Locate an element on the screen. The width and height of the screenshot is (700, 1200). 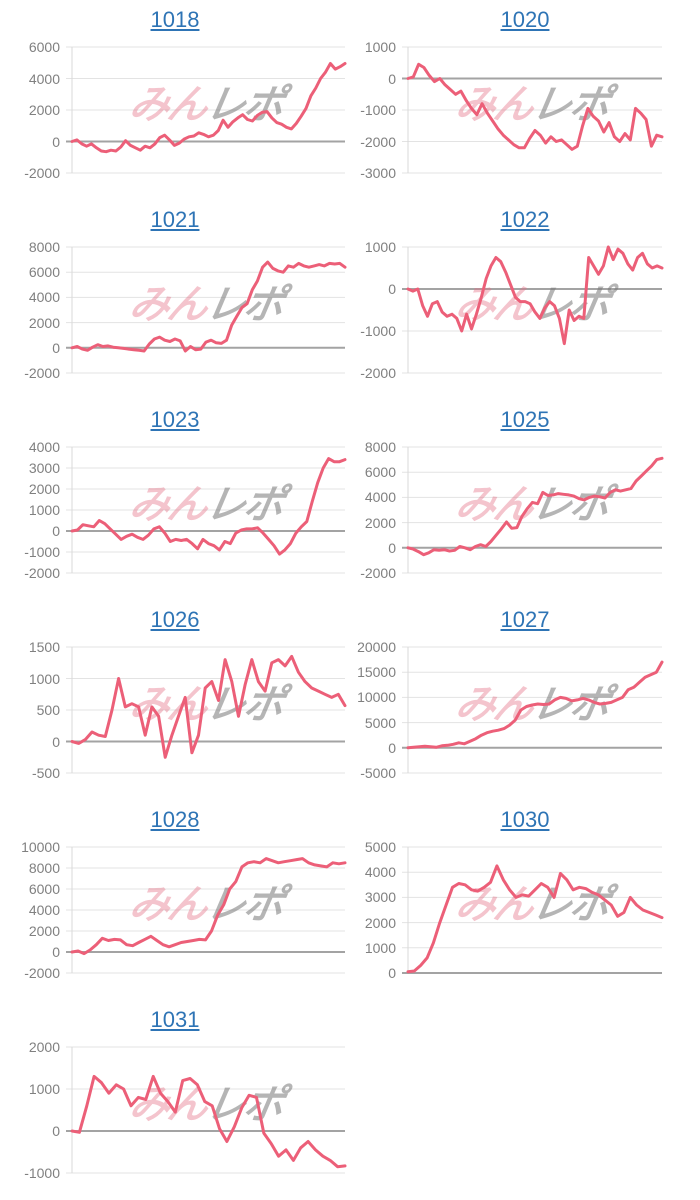
machine-link-1022: 1022 is located at coordinates (525, 219).